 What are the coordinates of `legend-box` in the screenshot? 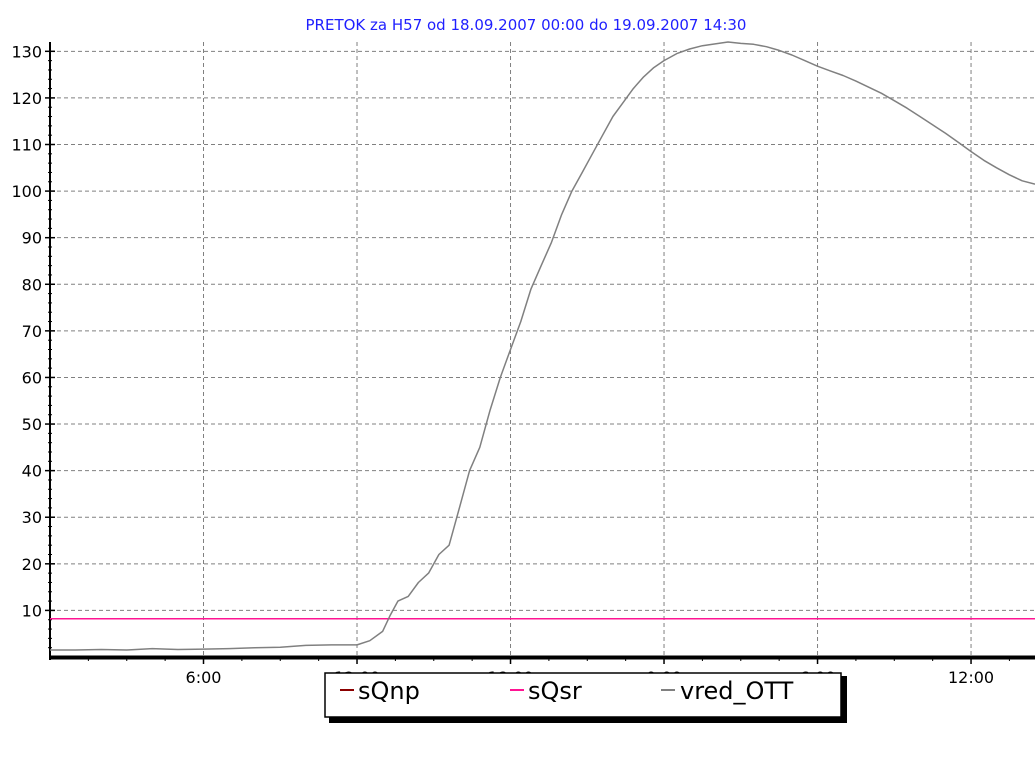 It's located at (583, 695).